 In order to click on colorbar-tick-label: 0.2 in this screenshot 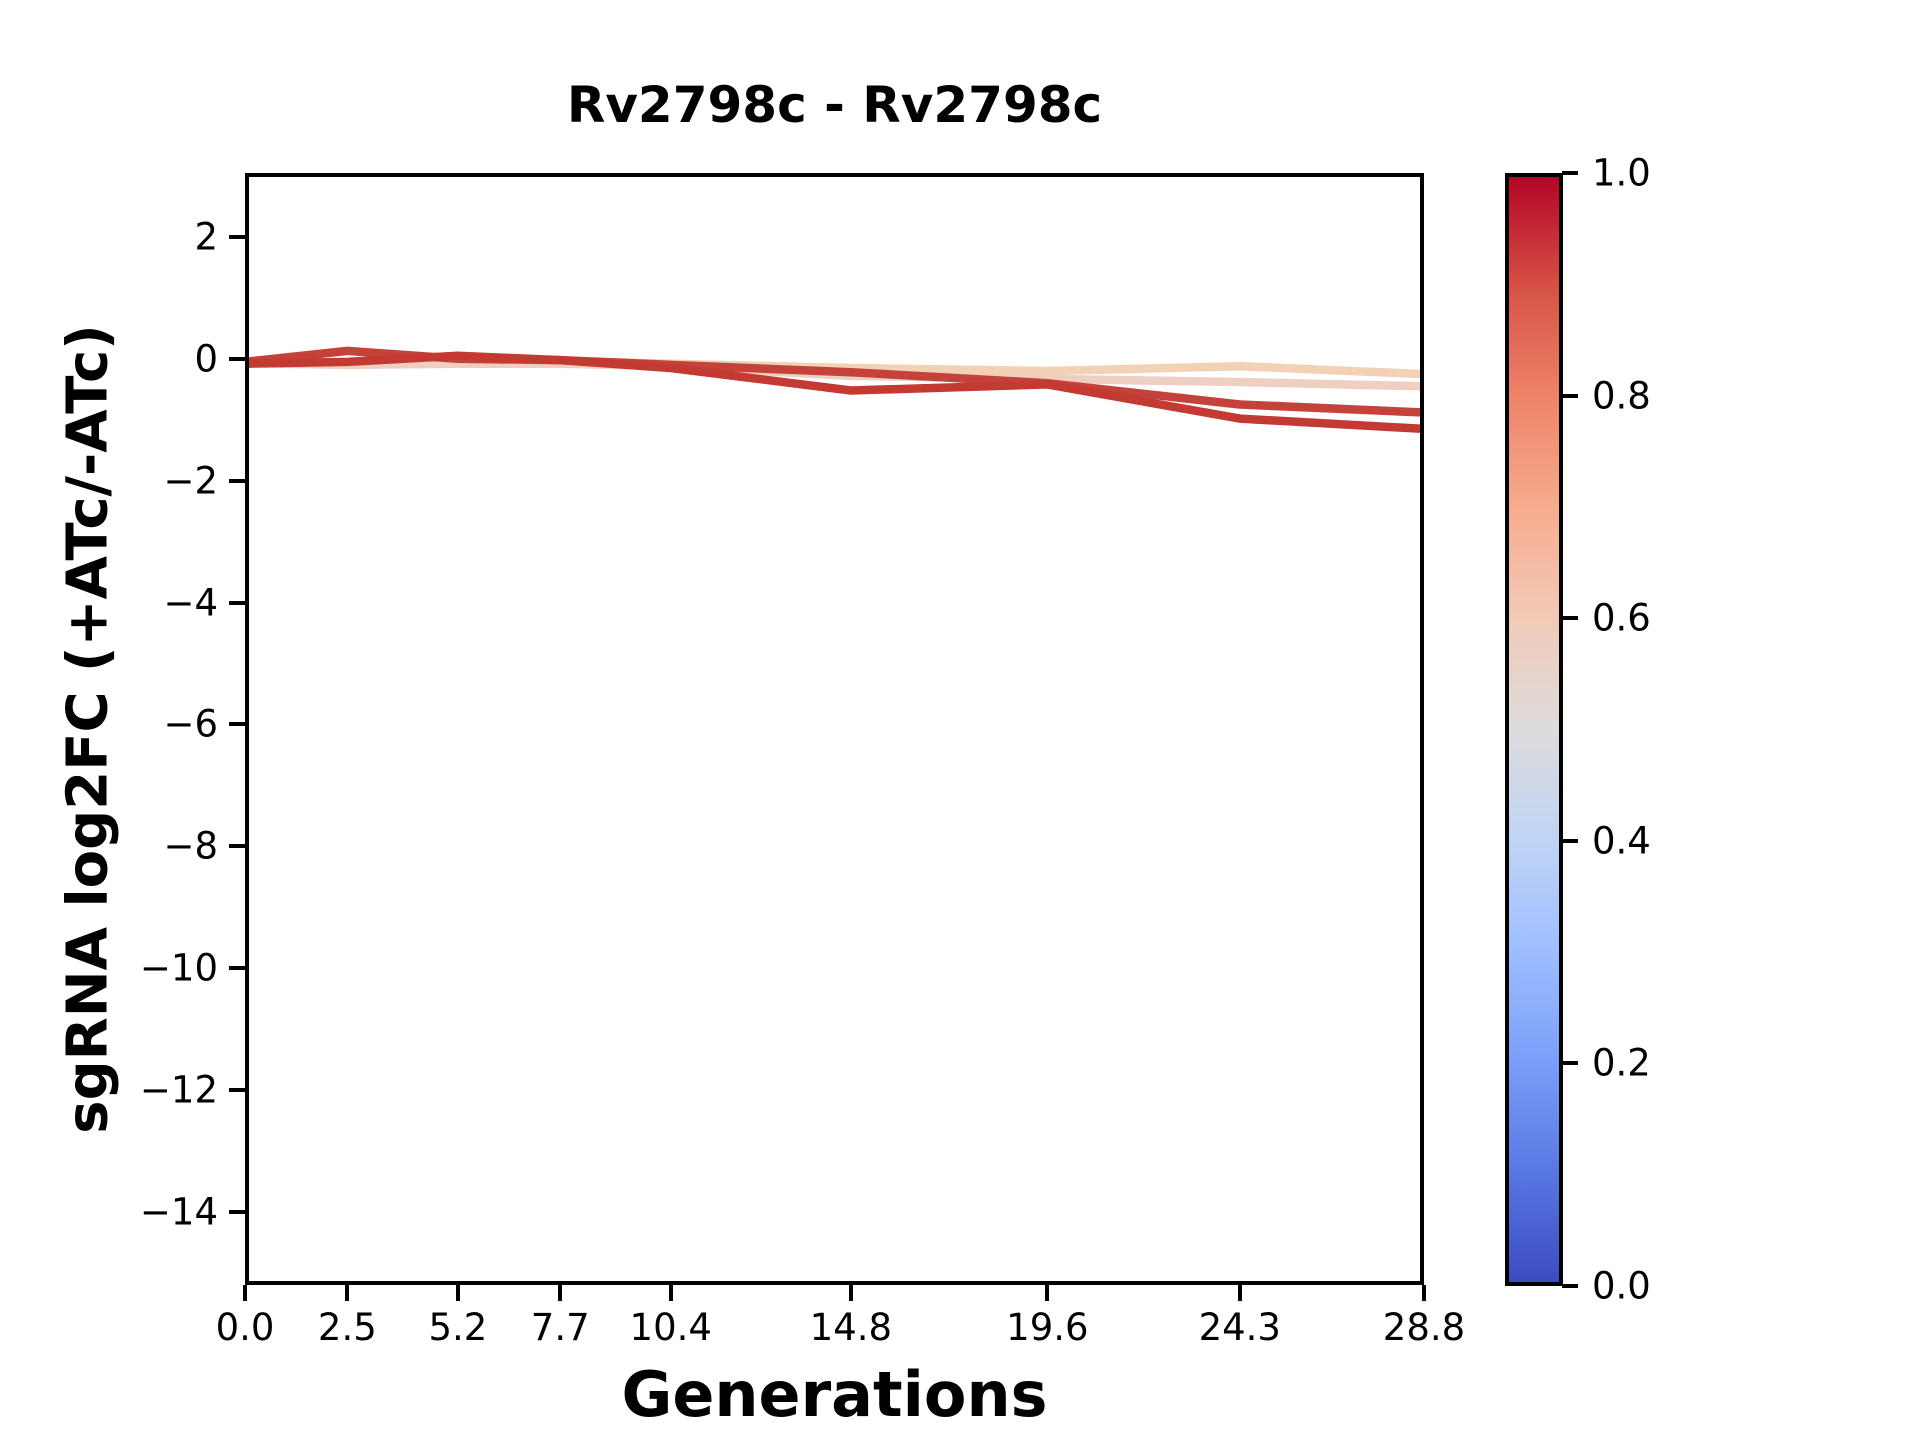, I will do `click(1621, 1063)`.